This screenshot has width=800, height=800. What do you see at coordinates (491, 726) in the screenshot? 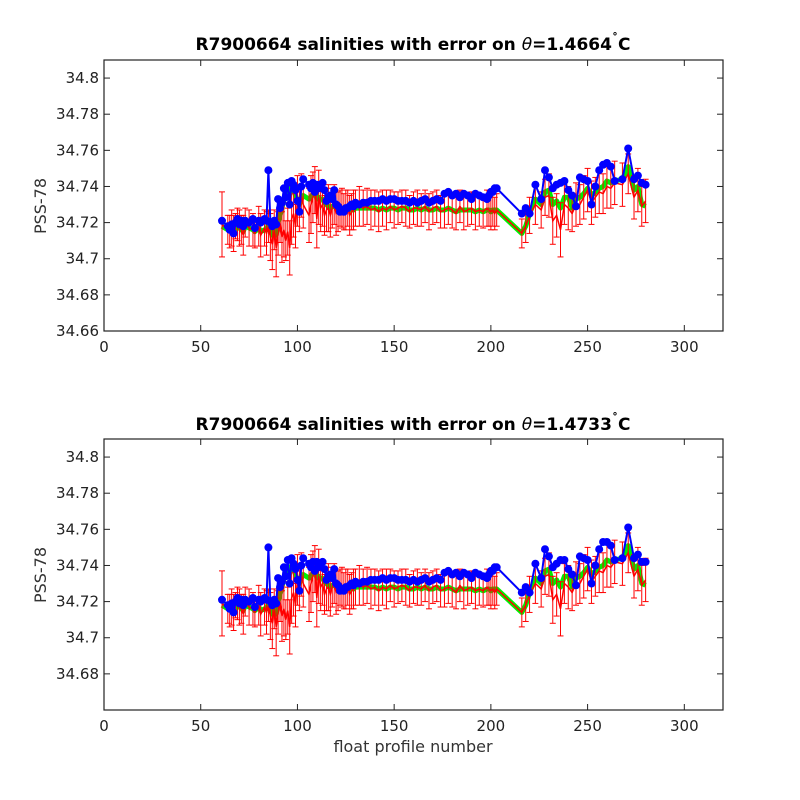
I see `x-tick-label: 200` at bounding box center [491, 726].